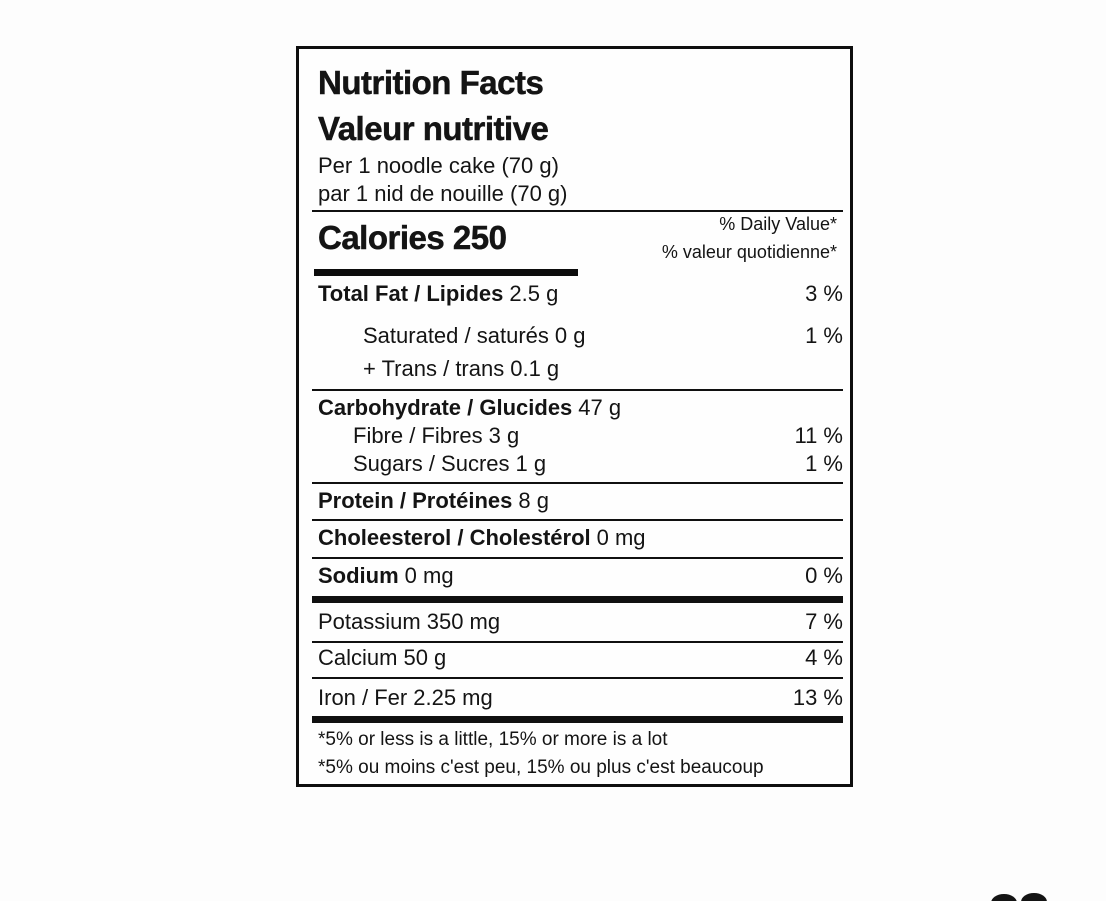 Image resolution: width=1106 pixels, height=901 pixels. Describe the element at coordinates (824, 293) in the screenshot. I see `daily-value-percent: 3 %` at that location.